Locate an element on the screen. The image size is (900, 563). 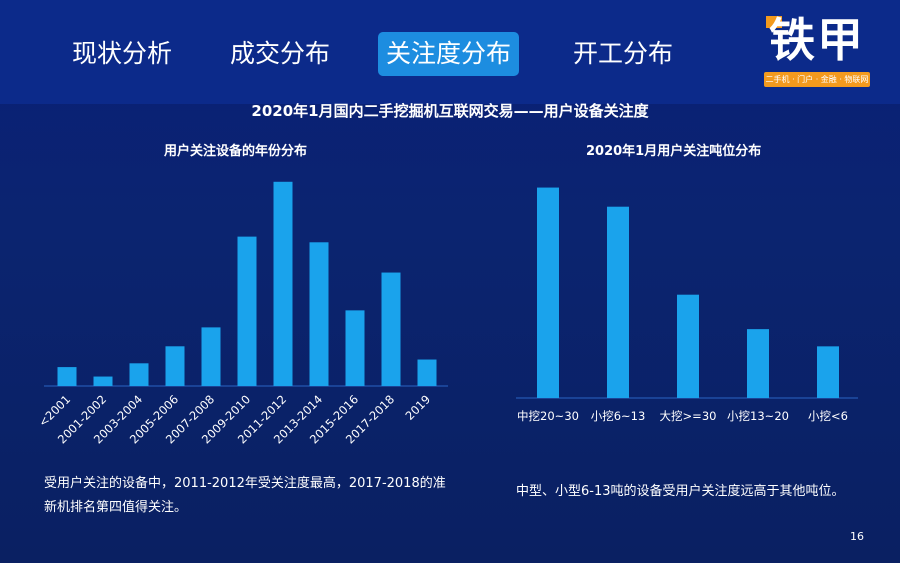
page-number: 16 is located at coordinates (857, 536).